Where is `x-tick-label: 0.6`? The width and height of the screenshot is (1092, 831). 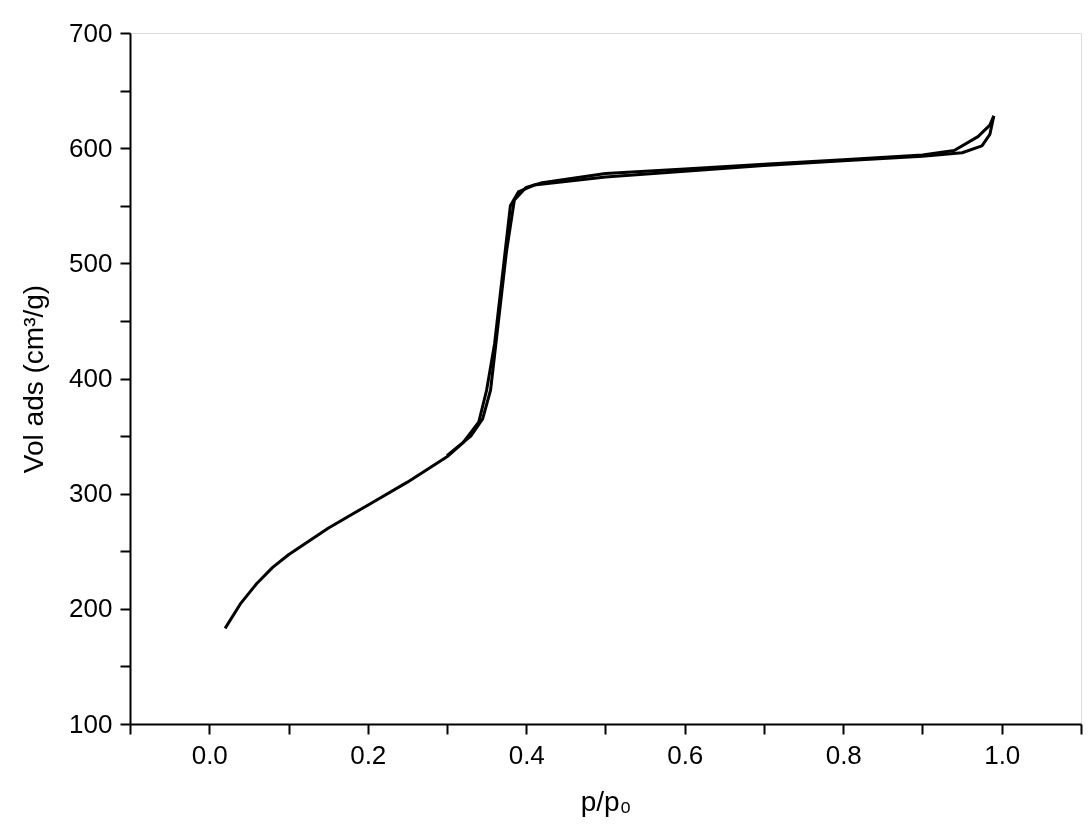
x-tick-label: 0.6 is located at coordinates (685, 754).